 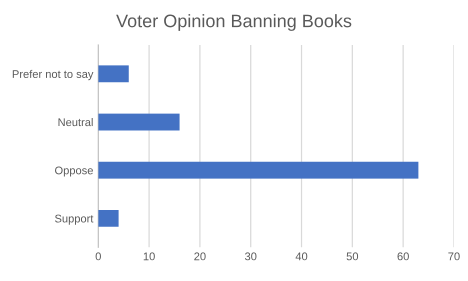 I want to click on y-tick-label: Oppose, so click(x=74, y=171).